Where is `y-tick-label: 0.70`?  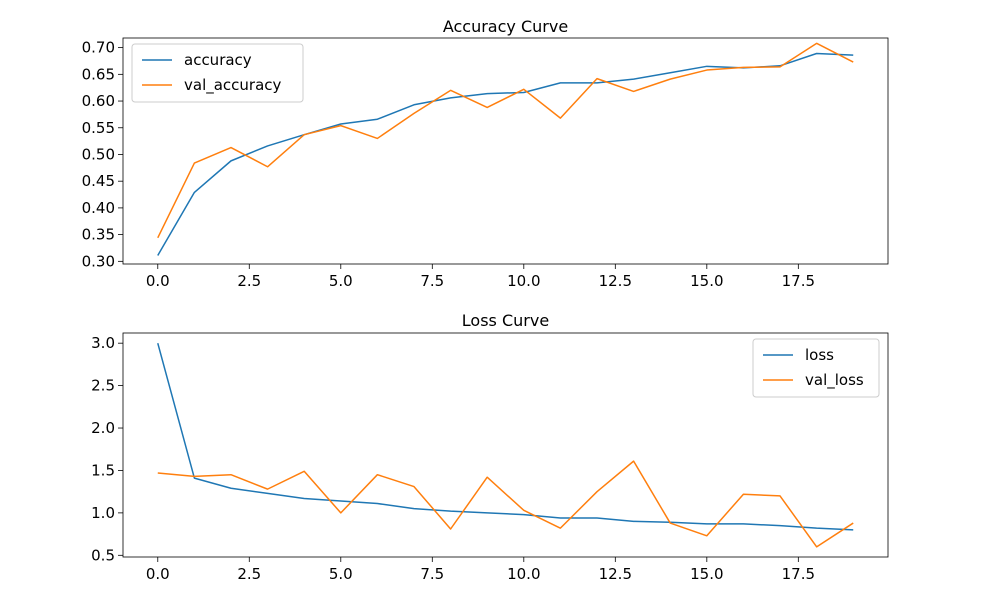 y-tick-label: 0.70 is located at coordinates (98, 48).